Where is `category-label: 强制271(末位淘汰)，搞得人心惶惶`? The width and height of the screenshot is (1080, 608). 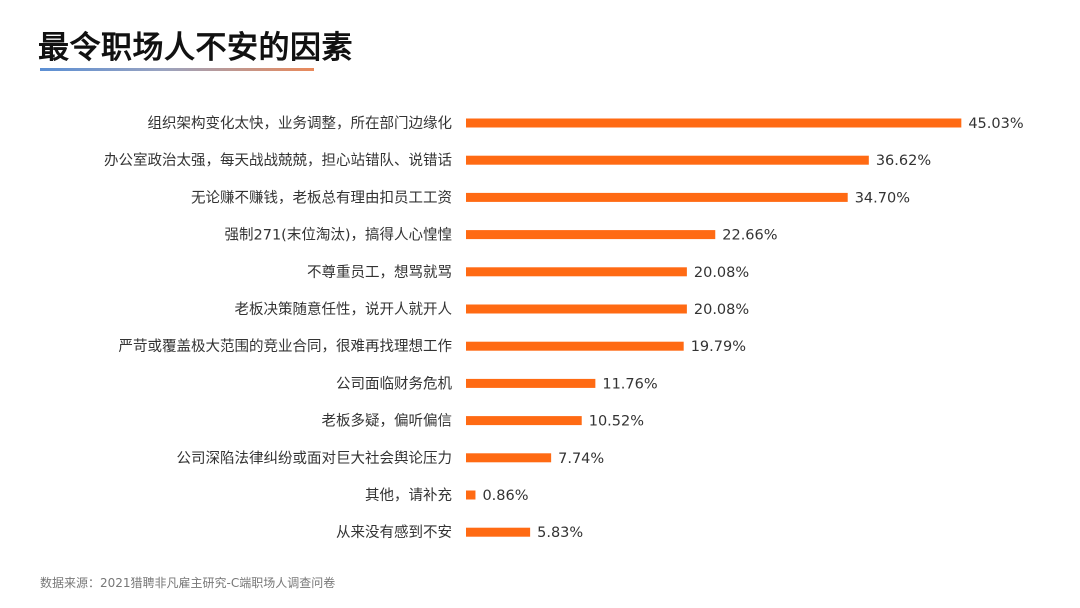
category-label: 强制271(末位淘汰)，搞得人心惶惶 is located at coordinates (339, 235).